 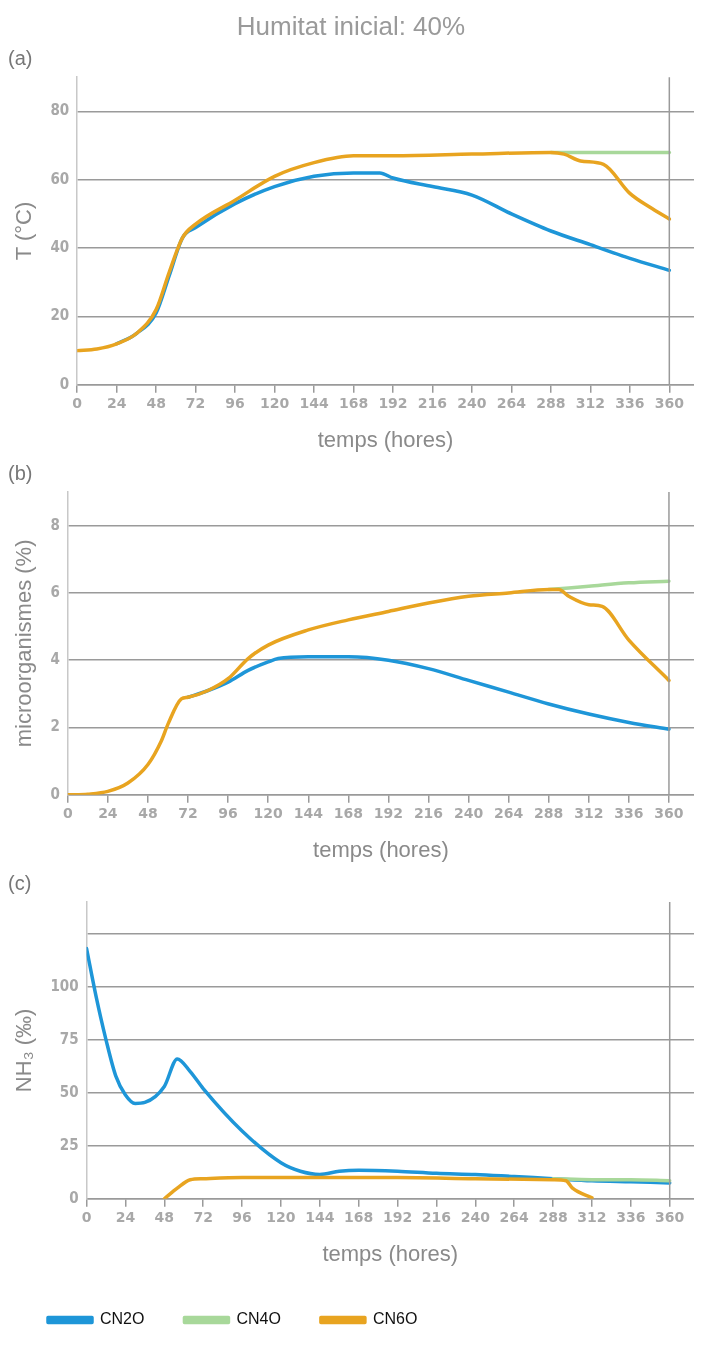 What do you see at coordinates (24, 643) in the screenshot?
I see `y-axis-title: microorganismes (%)` at bounding box center [24, 643].